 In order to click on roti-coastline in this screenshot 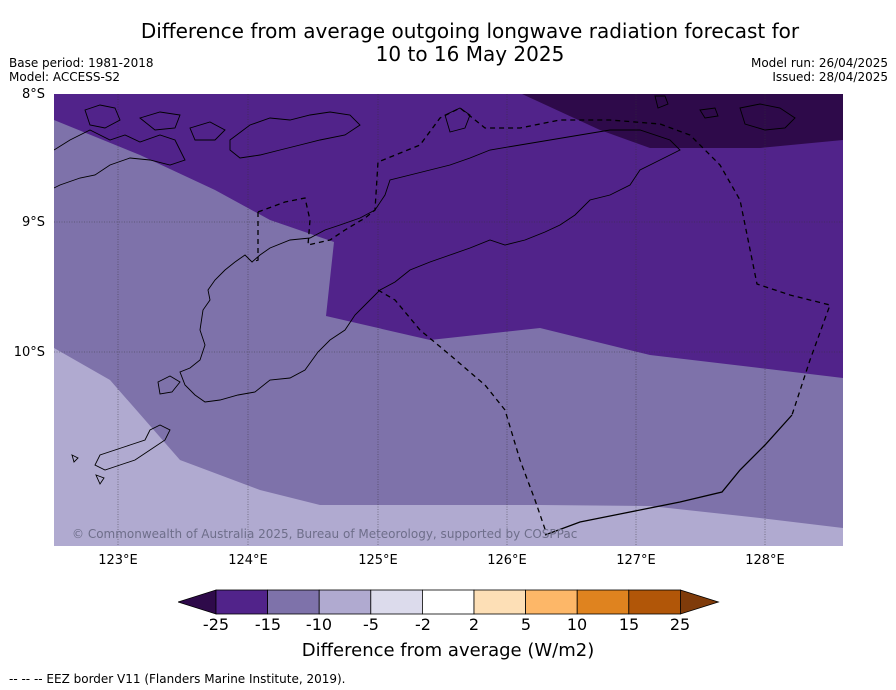, I will do `click(132, 447)`.